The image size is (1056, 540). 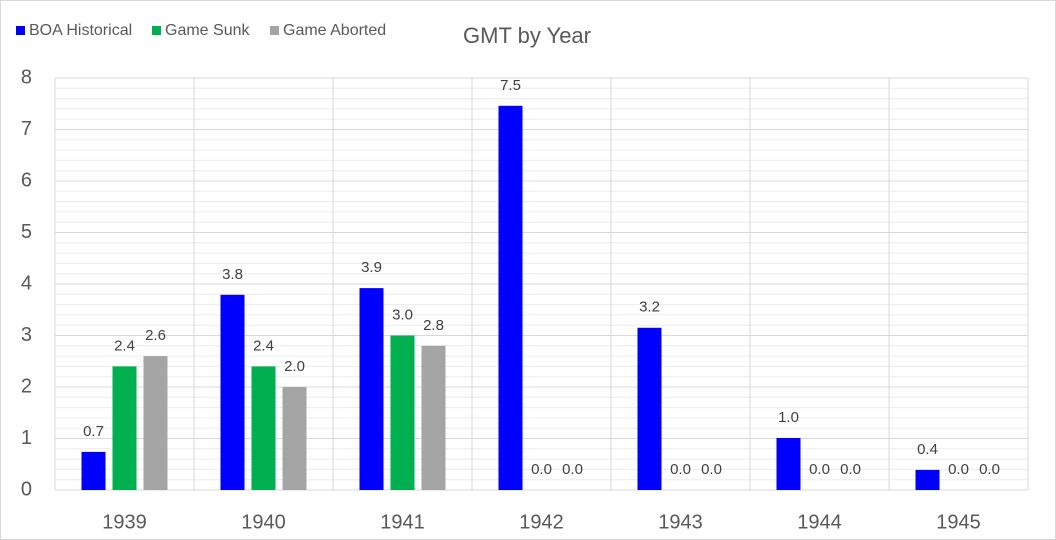 I want to click on y-tick-label: 4, so click(x=26, y=283).